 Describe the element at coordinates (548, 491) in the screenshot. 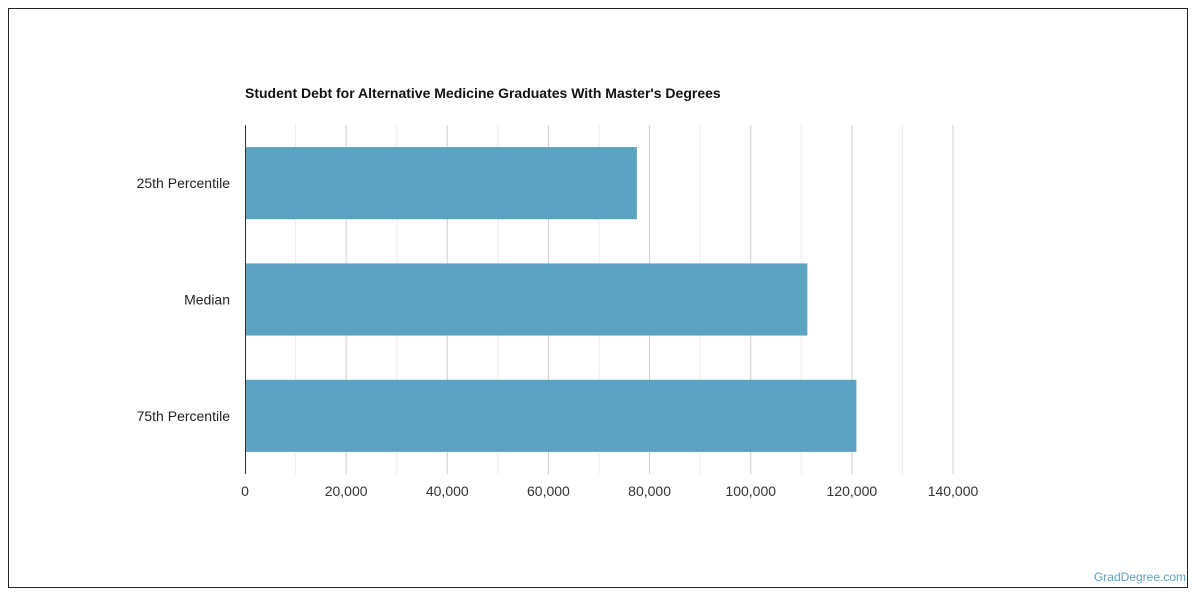

I see `x-tick-label: 60,000` at that location.